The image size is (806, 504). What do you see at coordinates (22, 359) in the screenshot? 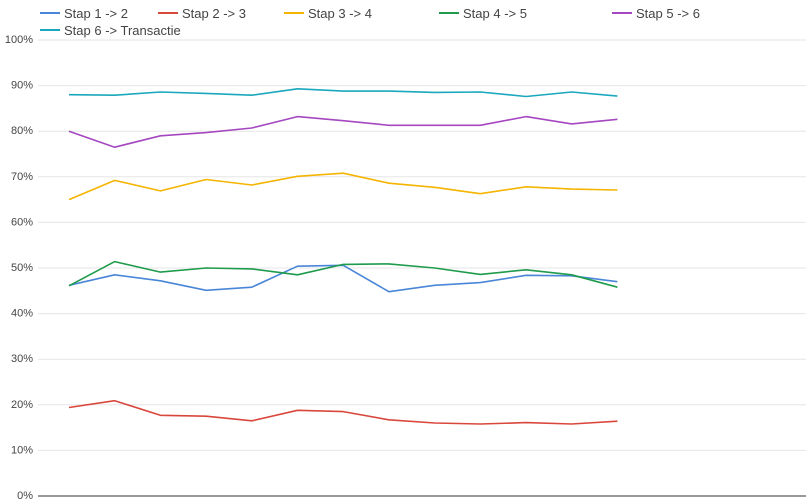
I see `y-tick-label: 30%` at bounding box center [22, 359].